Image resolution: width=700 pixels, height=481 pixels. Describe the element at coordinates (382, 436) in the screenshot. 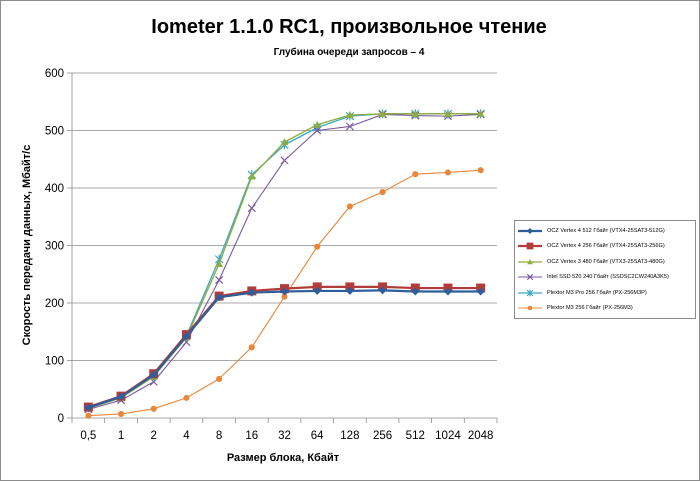

I see `x-tick-label: 256` at that location.